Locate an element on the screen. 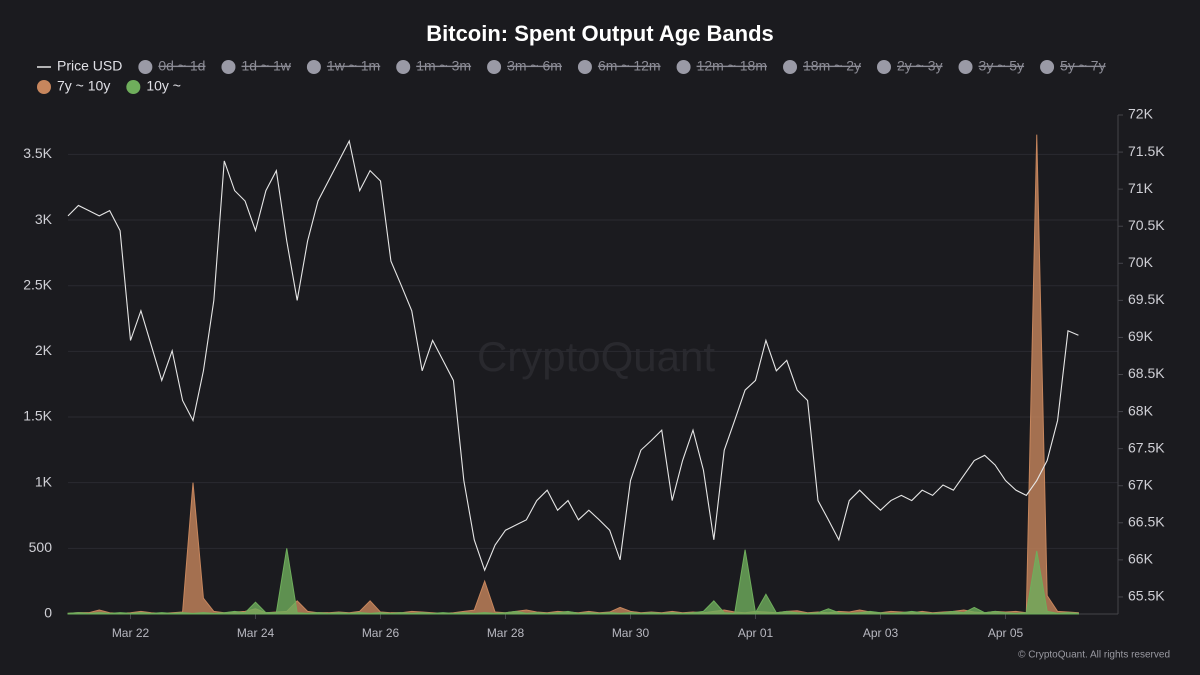 The image size is (1200, 675). y-tick-label: 0 is located at coordinates (48, 613).